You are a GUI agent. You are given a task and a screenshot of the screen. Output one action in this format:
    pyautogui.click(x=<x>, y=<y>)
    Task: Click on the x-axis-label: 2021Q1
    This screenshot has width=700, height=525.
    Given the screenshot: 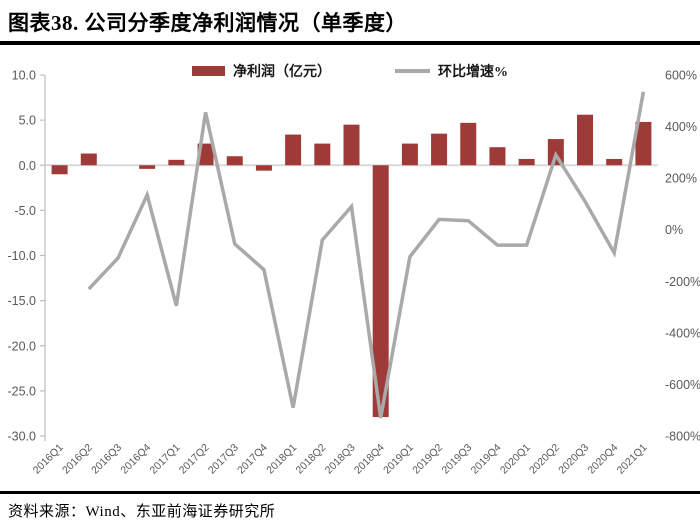 What is the action you would take?
    pyautogui.click(x=632, y=459)
    